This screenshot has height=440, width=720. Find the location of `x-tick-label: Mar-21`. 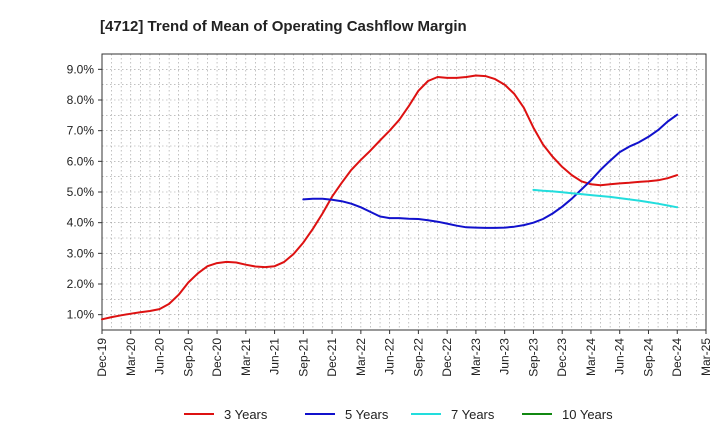

x-tick-label: Mar-21 is located at coordinates (246, 357).